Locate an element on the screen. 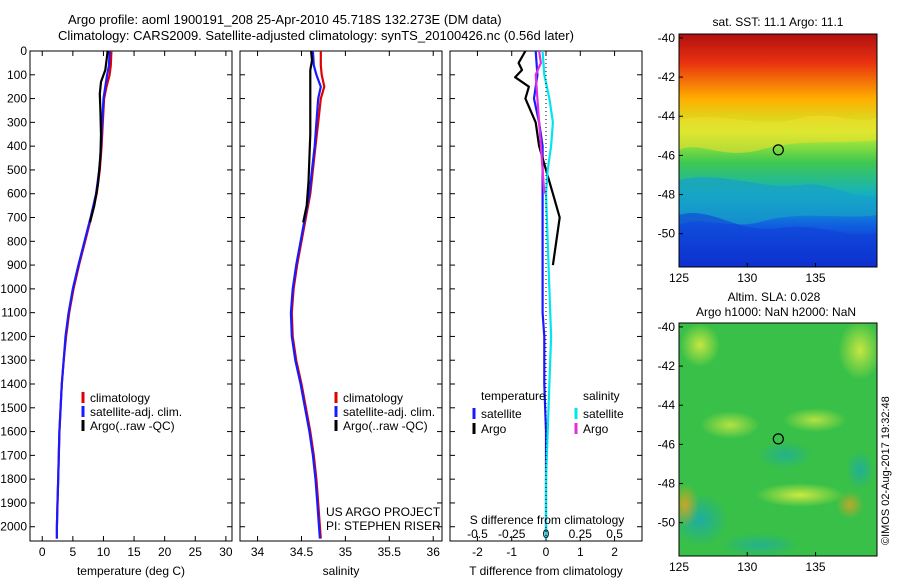  project-annotation: PI: STEPHEN RISER is located at coordinates (383, 526).